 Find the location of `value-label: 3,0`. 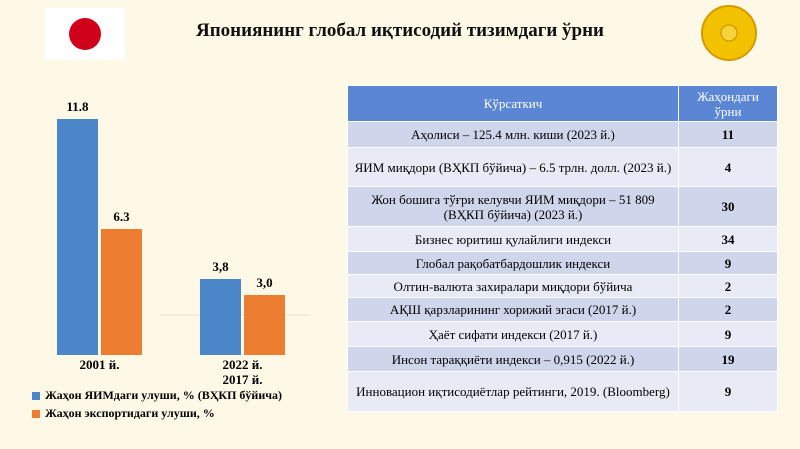

value-label: 3,0 is located at coordinates (264, 282).